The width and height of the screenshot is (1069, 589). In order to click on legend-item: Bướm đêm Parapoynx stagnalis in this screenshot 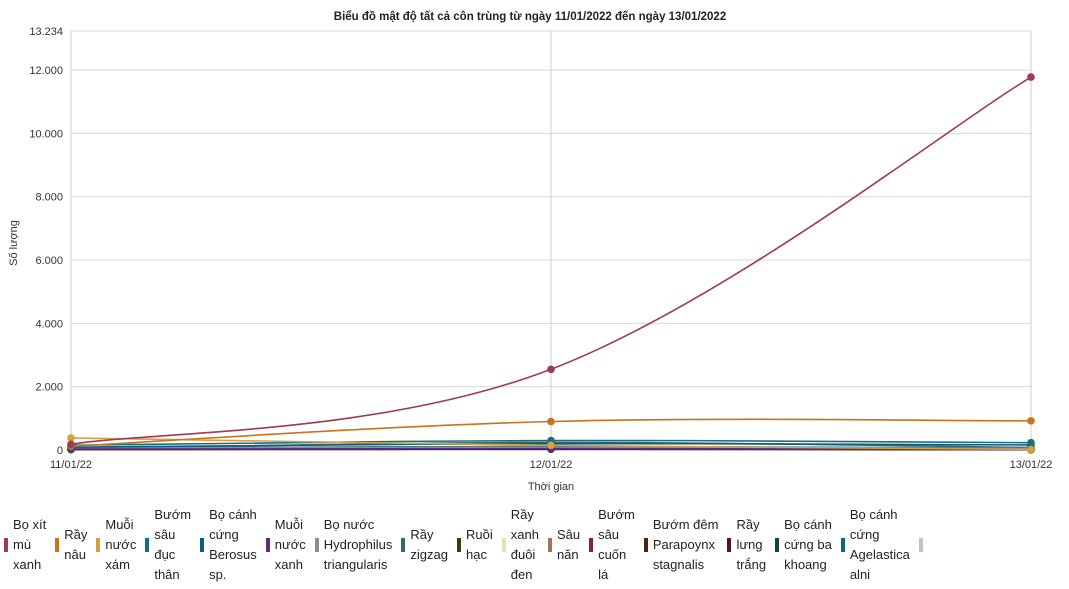, I will do `click(681, 545)`.